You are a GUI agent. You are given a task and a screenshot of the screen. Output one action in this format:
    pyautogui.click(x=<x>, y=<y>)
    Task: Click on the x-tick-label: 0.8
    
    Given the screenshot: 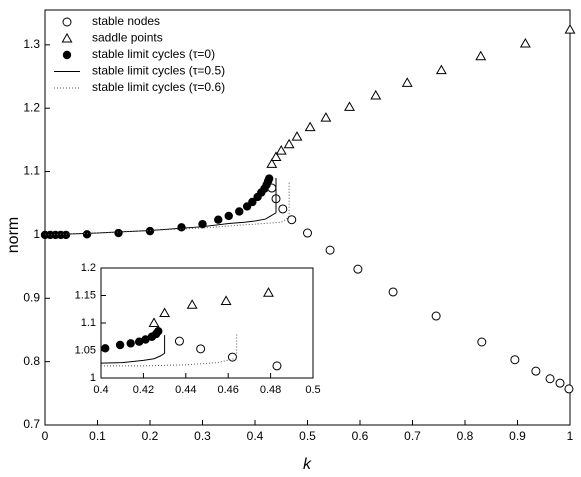 What is the action you would take?
    pyautogui.click(x=465, y=436)
    